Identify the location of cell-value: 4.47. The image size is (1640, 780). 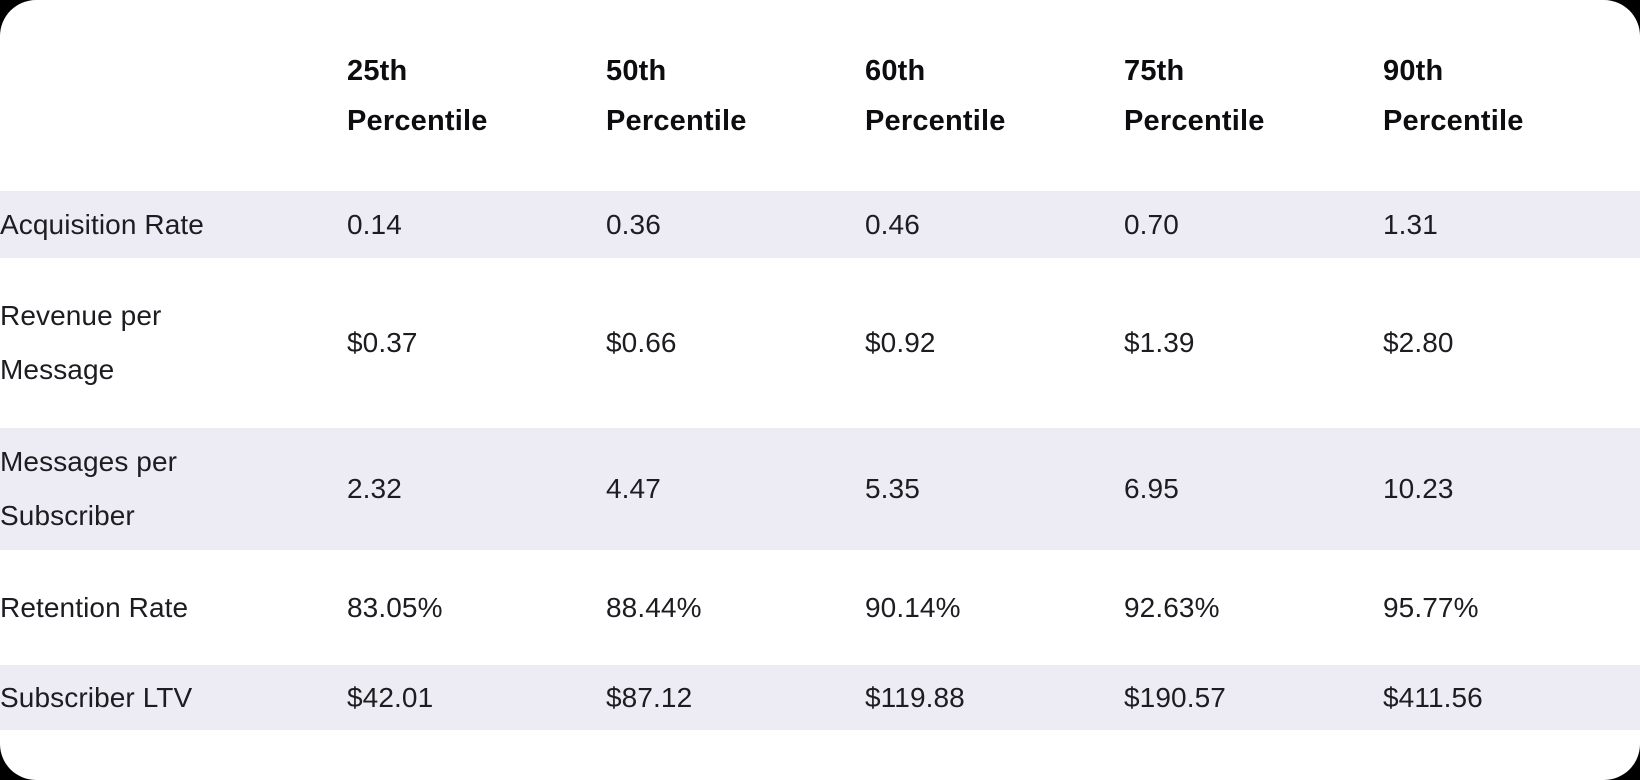
(633, 488).